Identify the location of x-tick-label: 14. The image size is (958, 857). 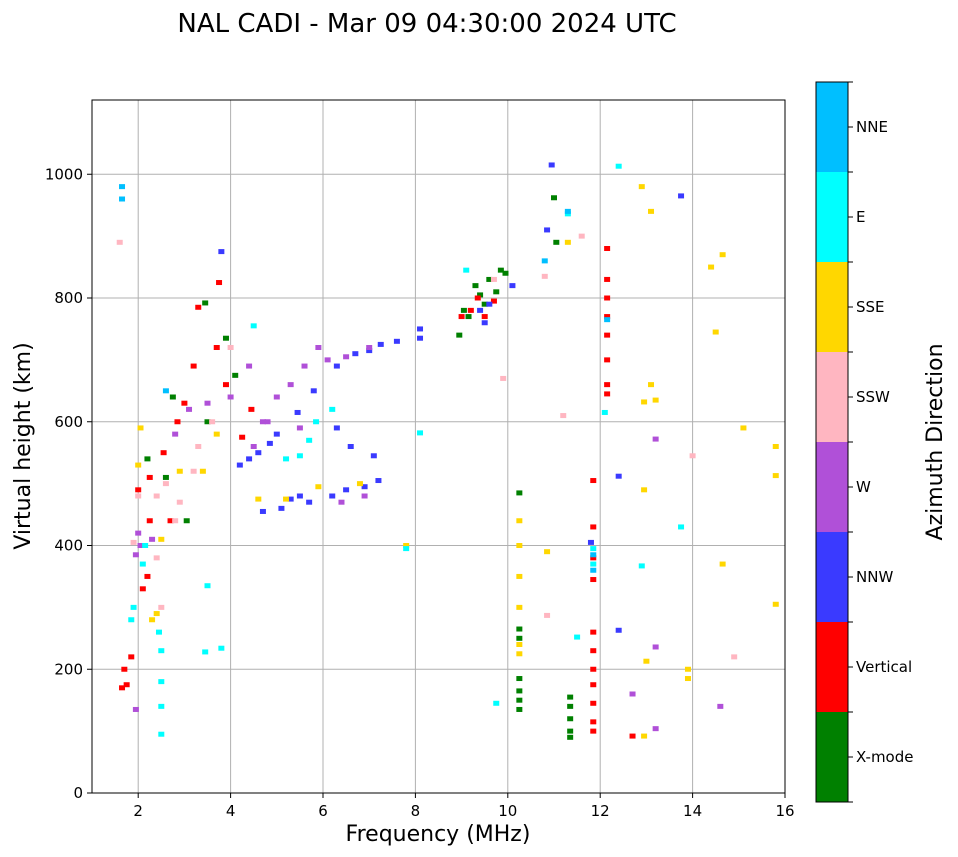
(692, 811).